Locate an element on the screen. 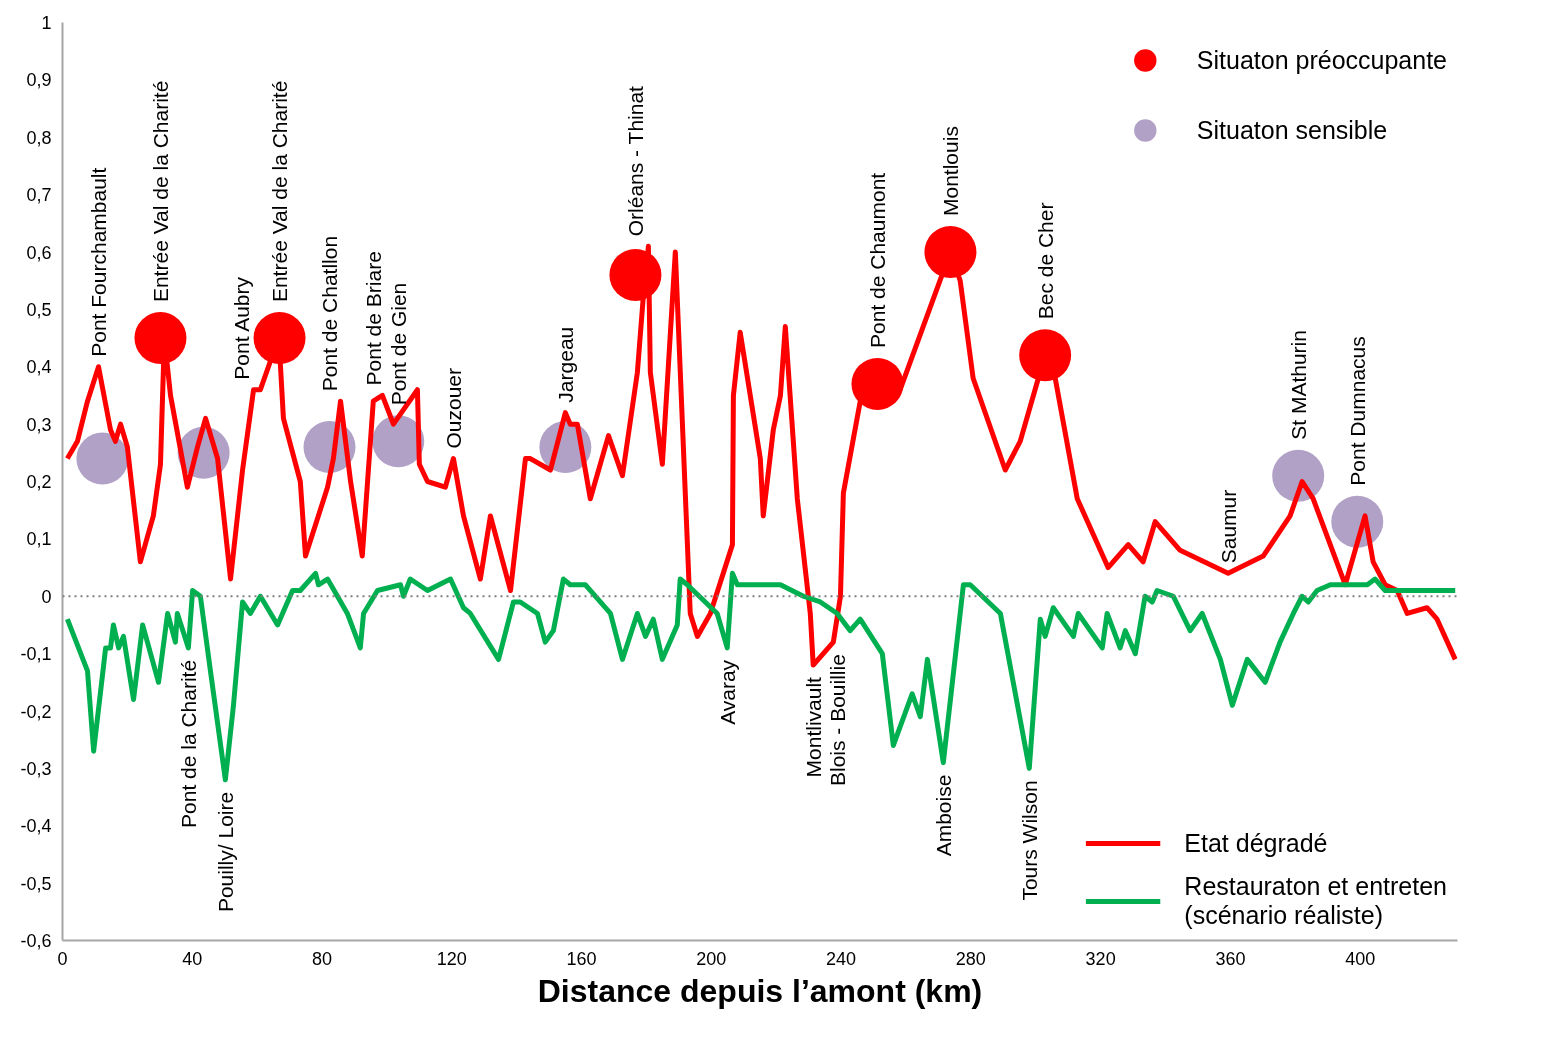 Image resolution: width=1563 pixels, height=1045 pixels. x-tick-label: 40 is located at coordinates (192, 958).